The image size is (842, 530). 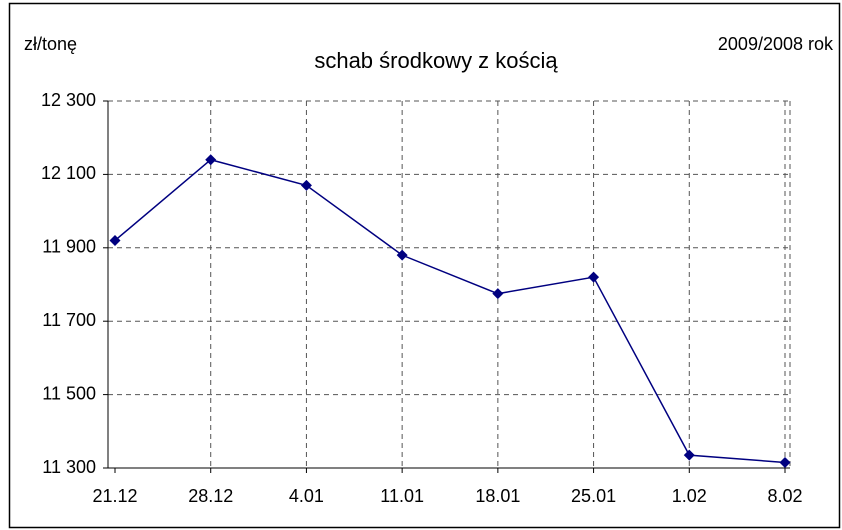 What do you see at coordinates (69, 320) in the screenshot?
I see `y-tick-label: 11 700` at bounding box center [69, 320].